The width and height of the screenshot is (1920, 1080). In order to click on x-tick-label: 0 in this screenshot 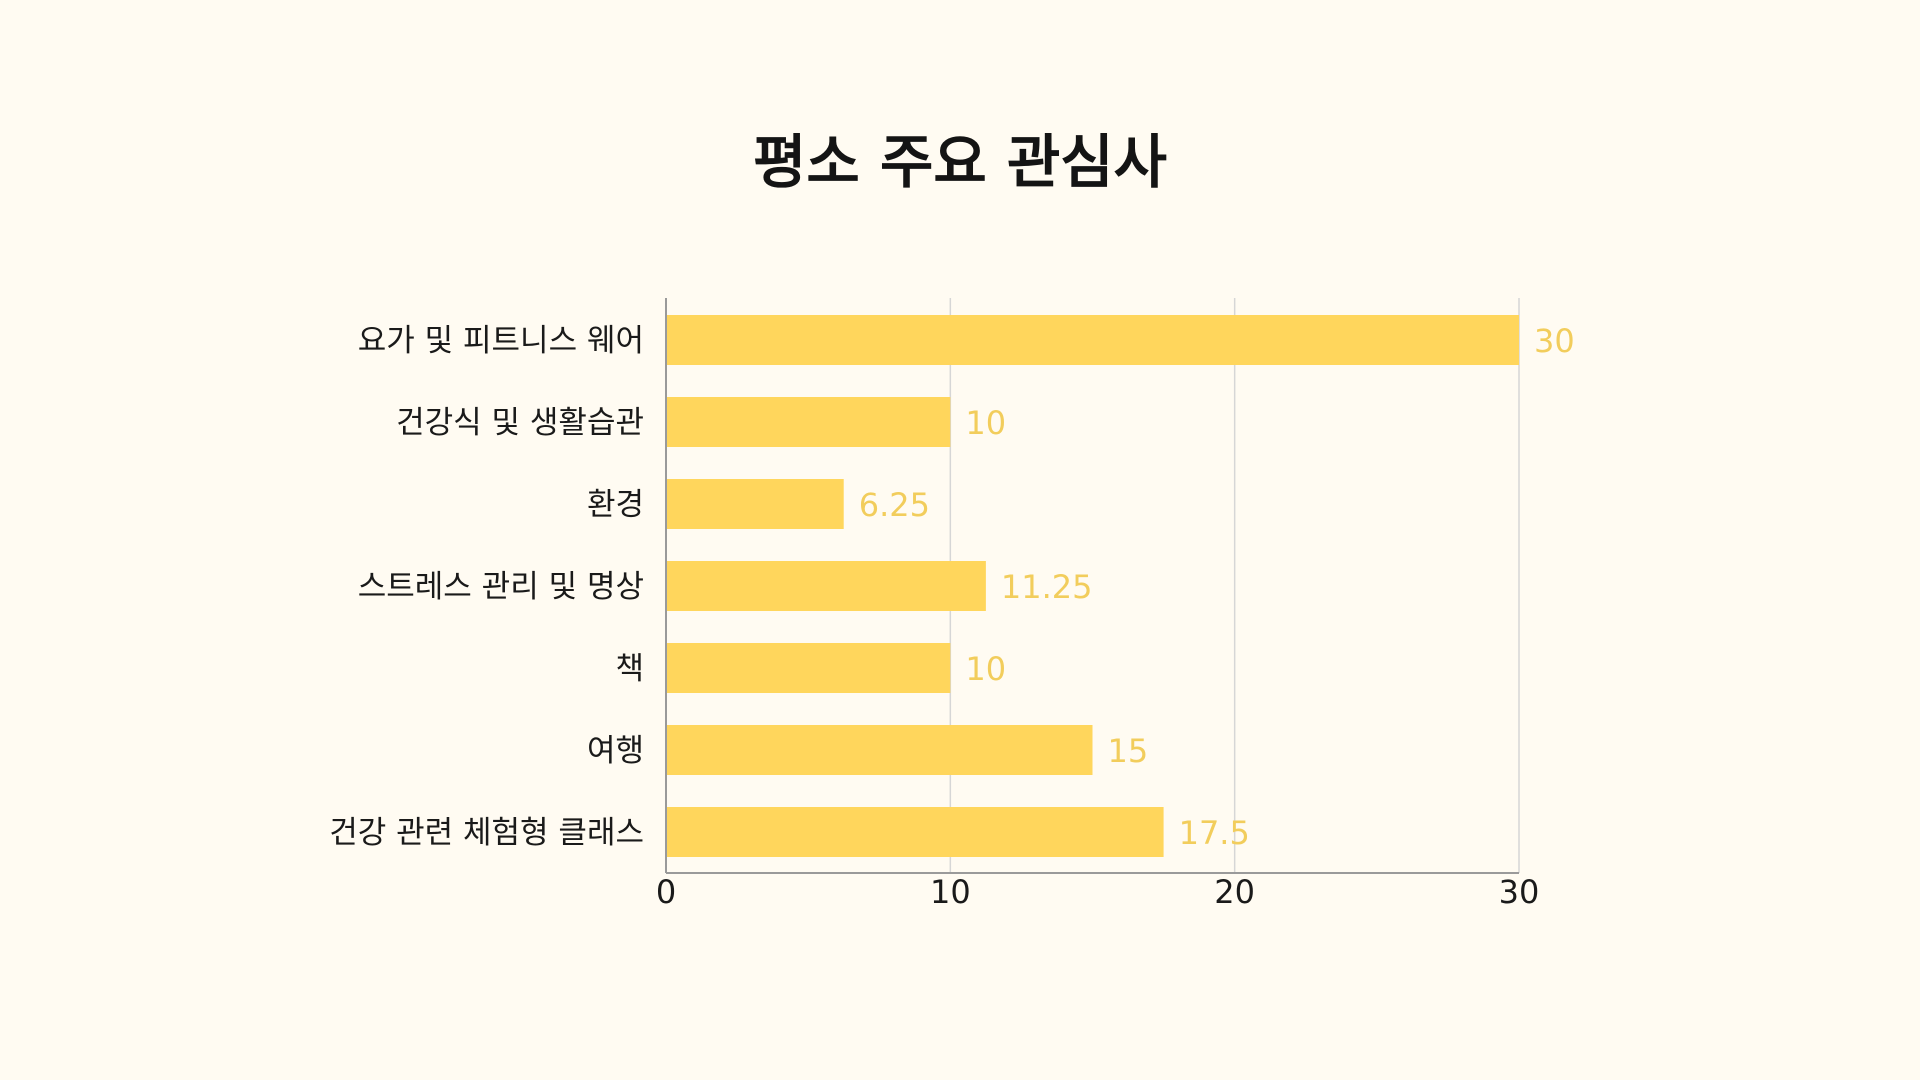, I will do `click(666, 892)`.